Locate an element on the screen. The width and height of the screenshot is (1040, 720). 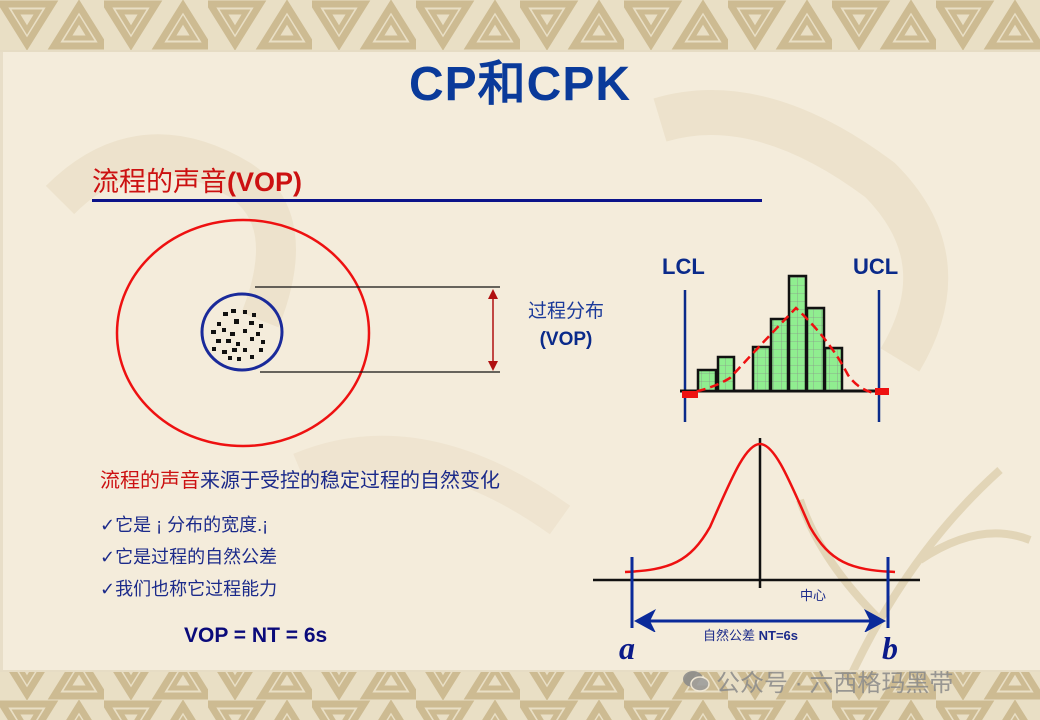
process-circle is located at coordinates (242, 332).